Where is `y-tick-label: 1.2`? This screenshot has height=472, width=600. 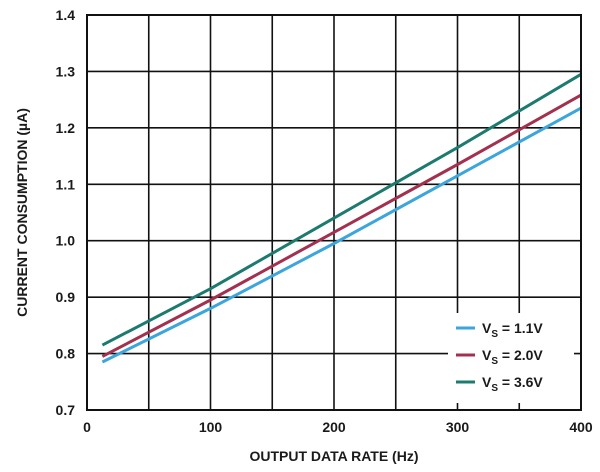
y-tick-label: 1.2 is located at coordinates (66, 128).